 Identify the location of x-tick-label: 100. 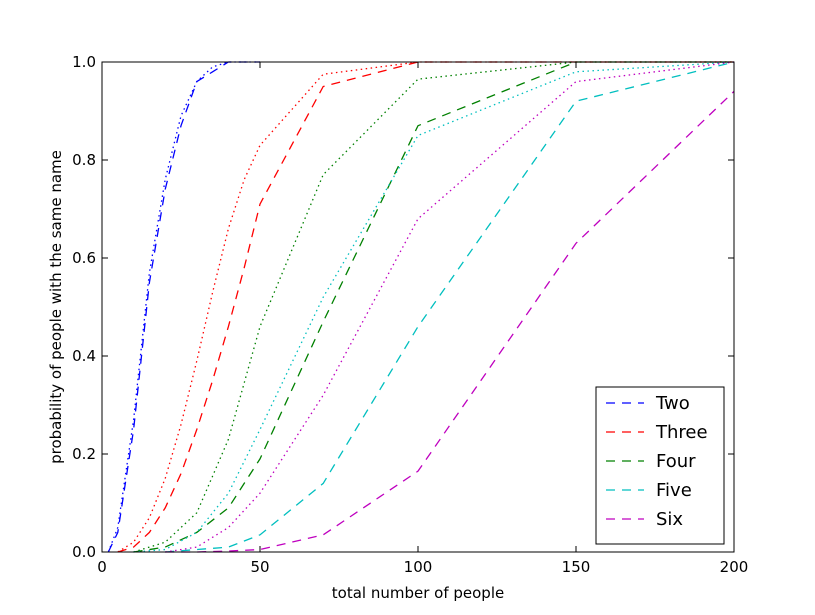
(418, 567).